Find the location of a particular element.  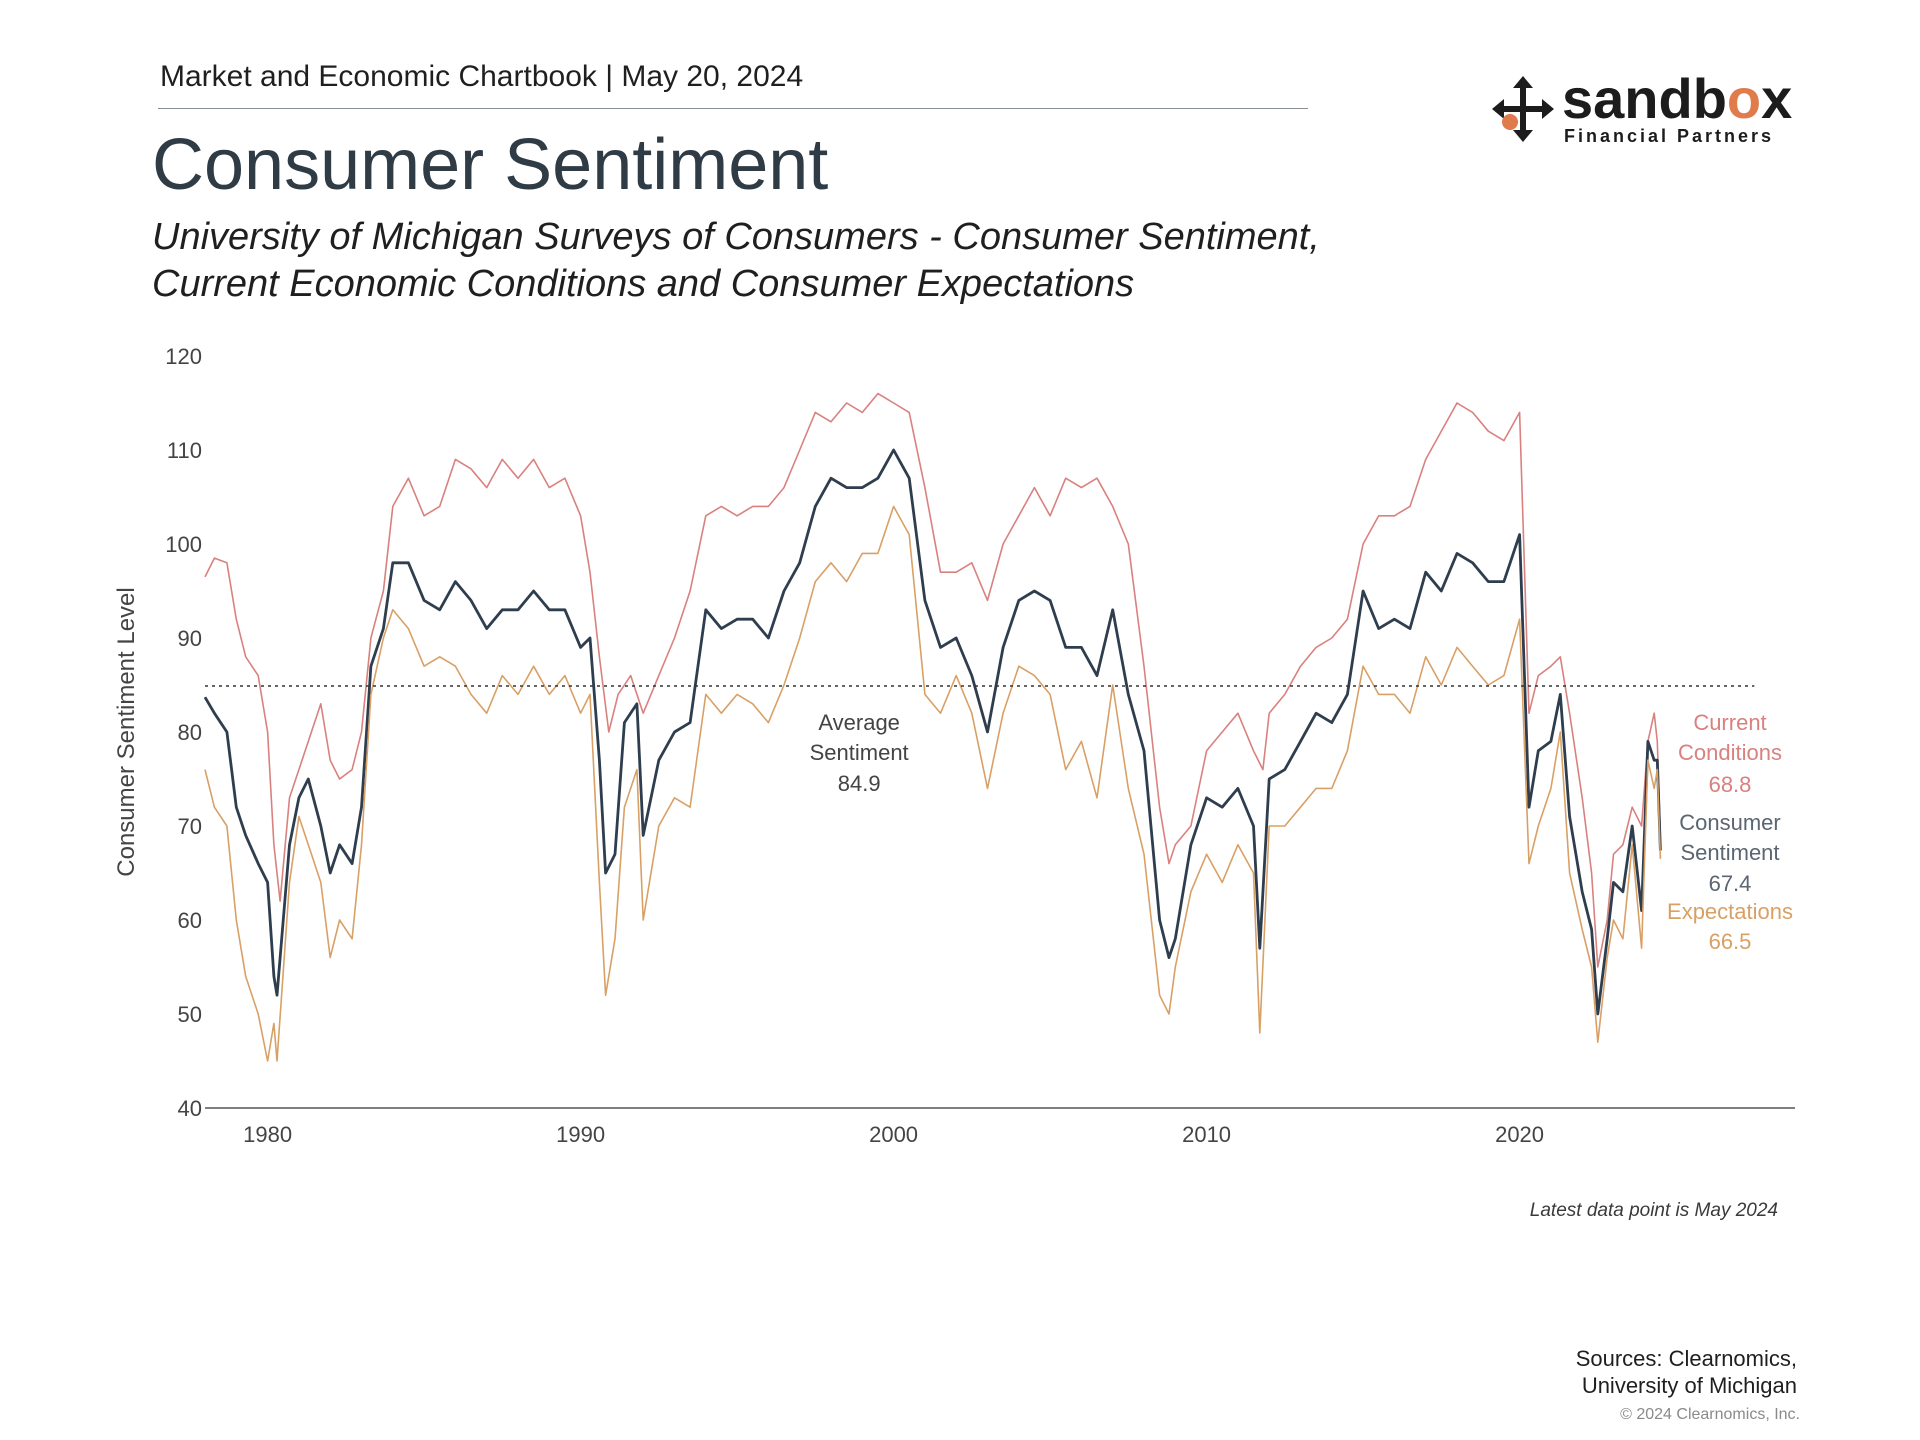

page-title: Consumer Sentiment is located at coordinates (490, 165).